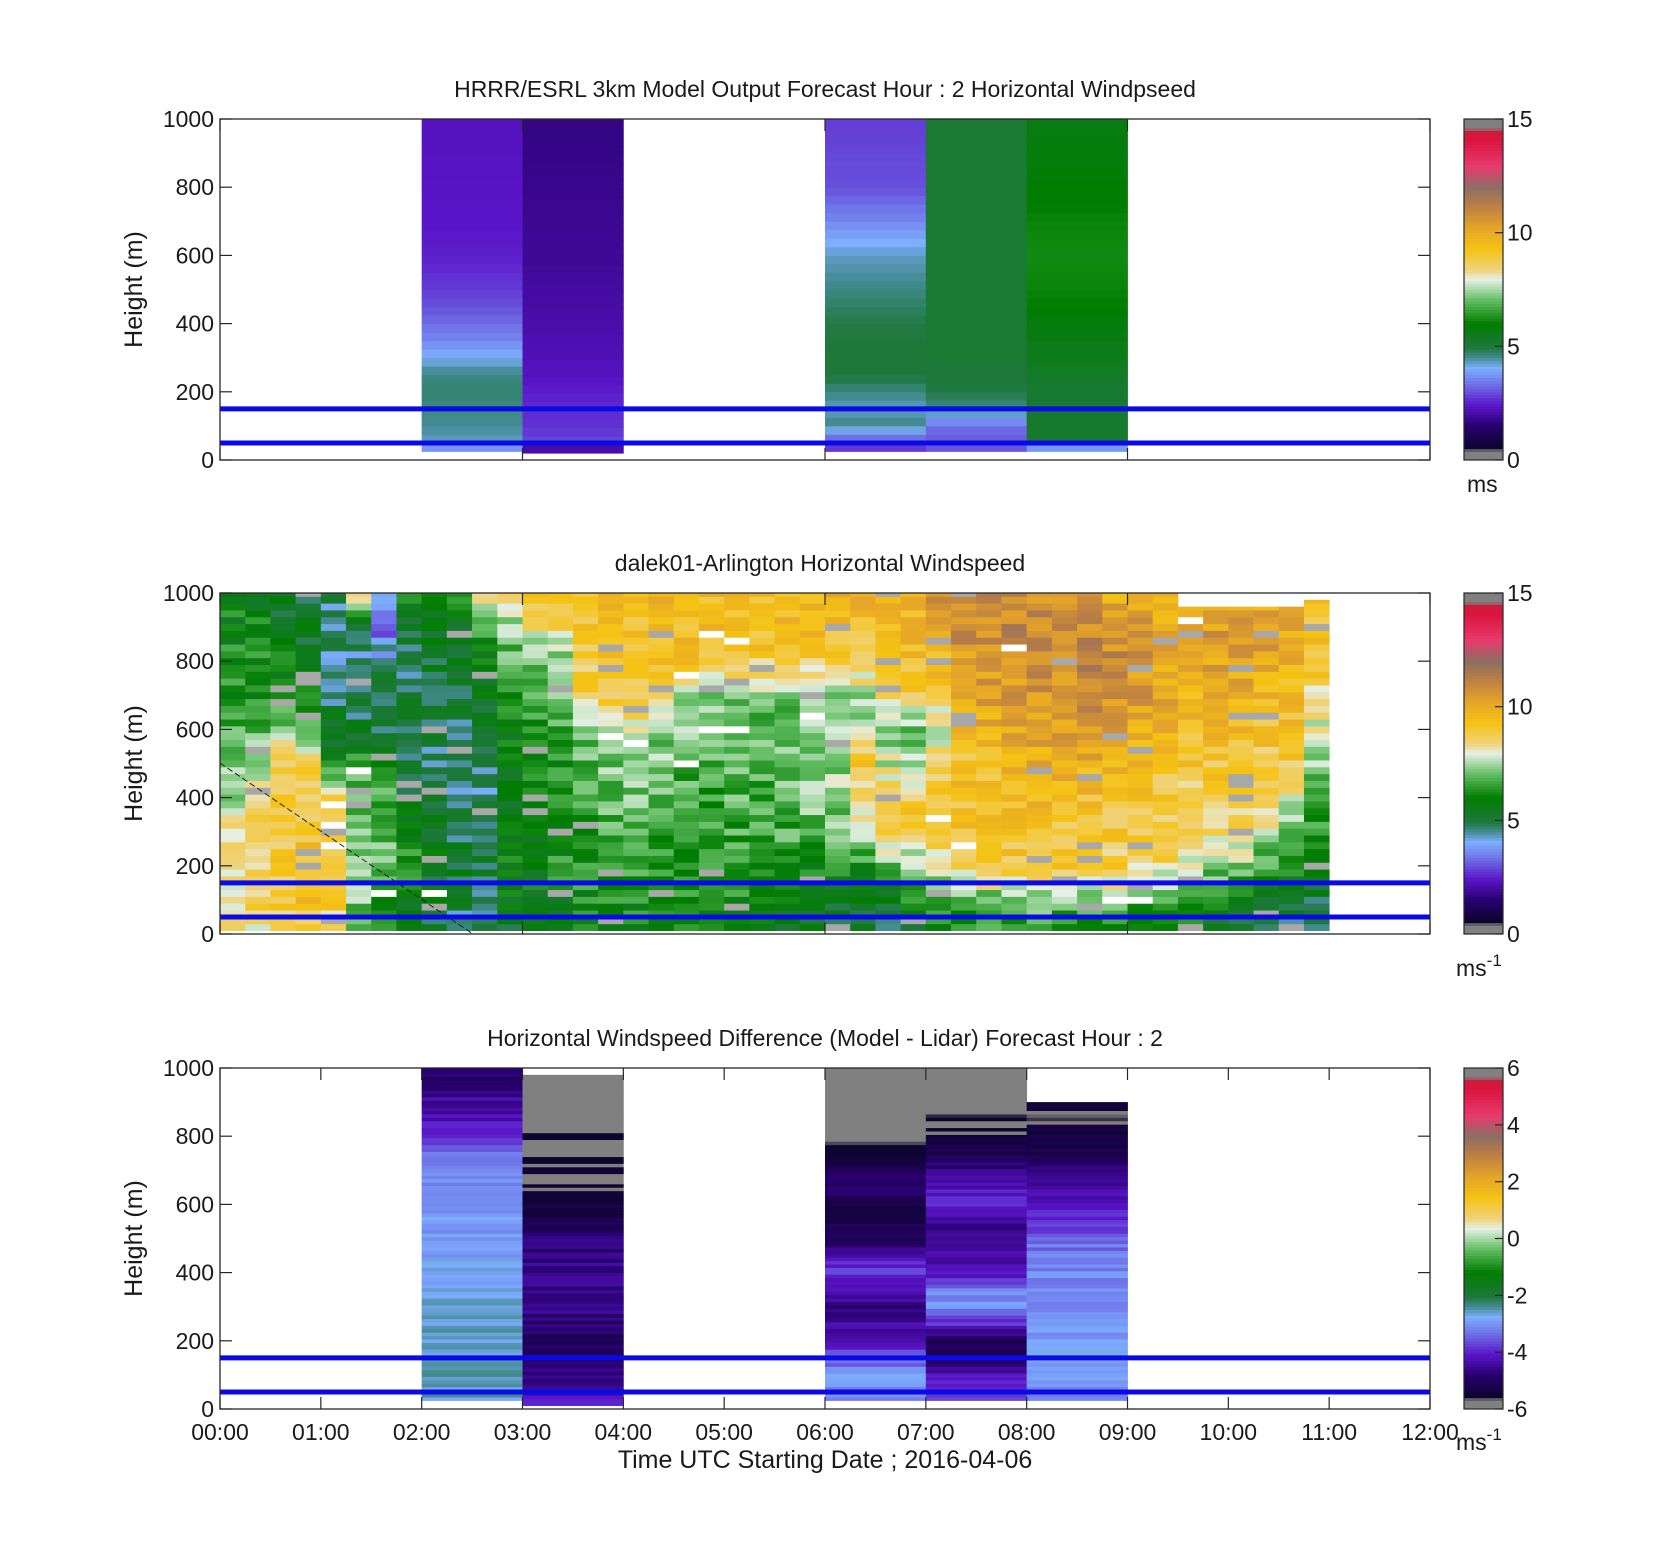 Image resolution: width=1680 pixels, height=1561 pixels. Describe the element at coordinates (624, 1432) in the screenshot. I see `x-tick-label: 04:00` at that location.